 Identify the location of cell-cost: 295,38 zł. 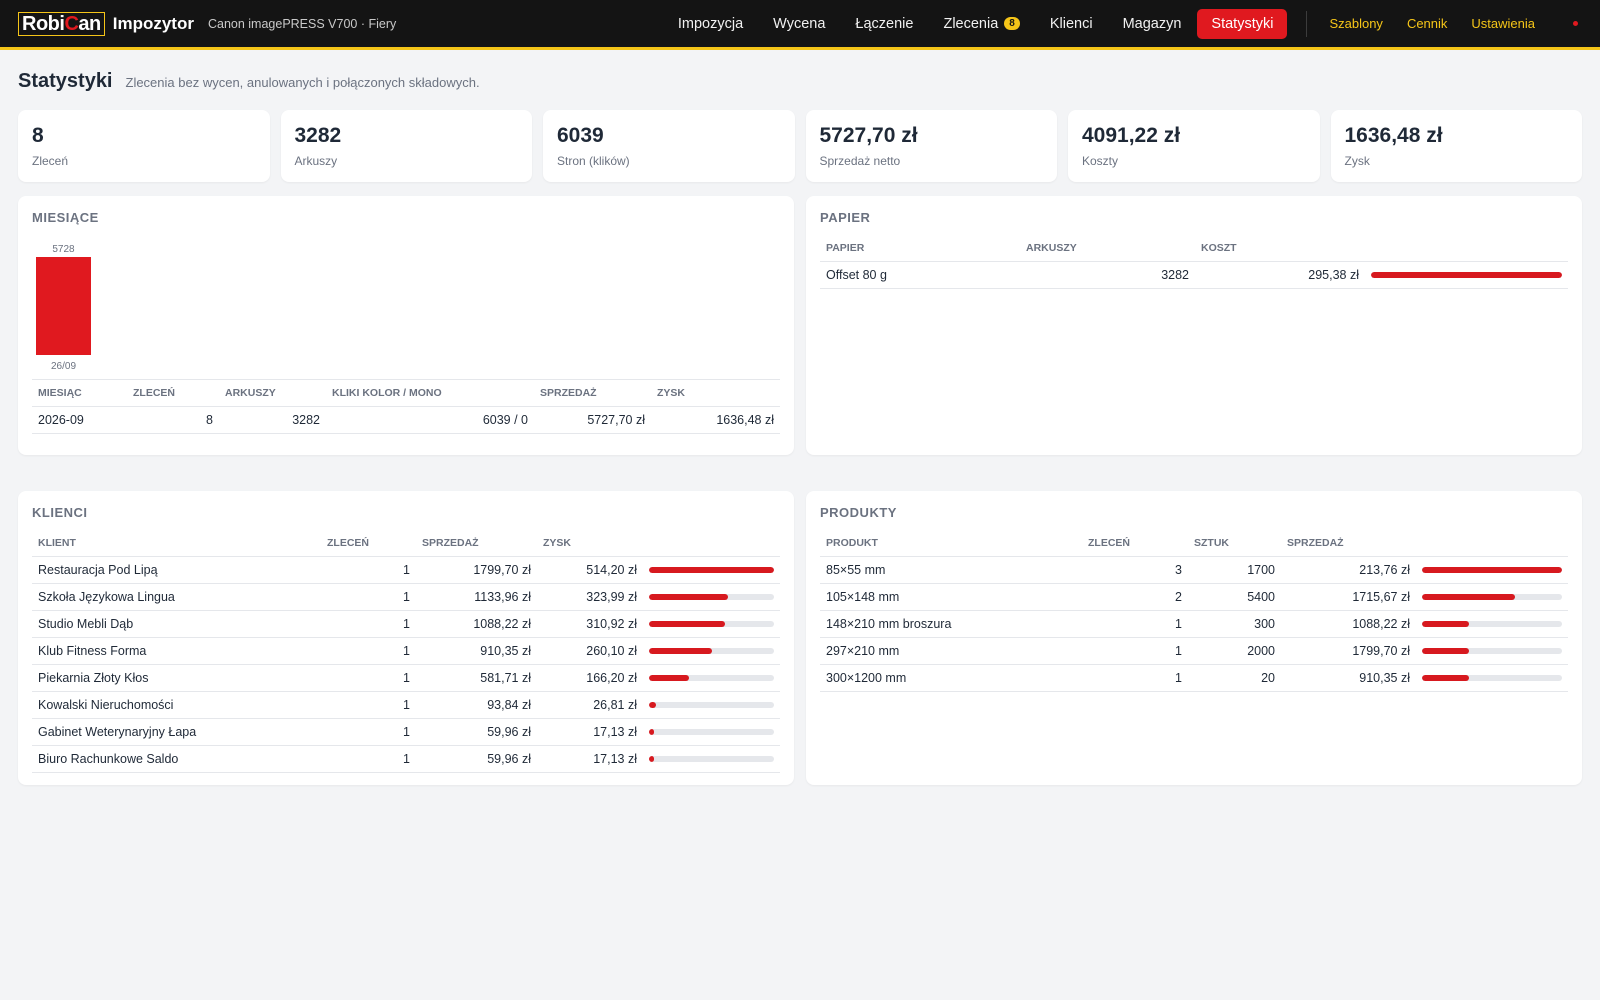
(1280, 275).